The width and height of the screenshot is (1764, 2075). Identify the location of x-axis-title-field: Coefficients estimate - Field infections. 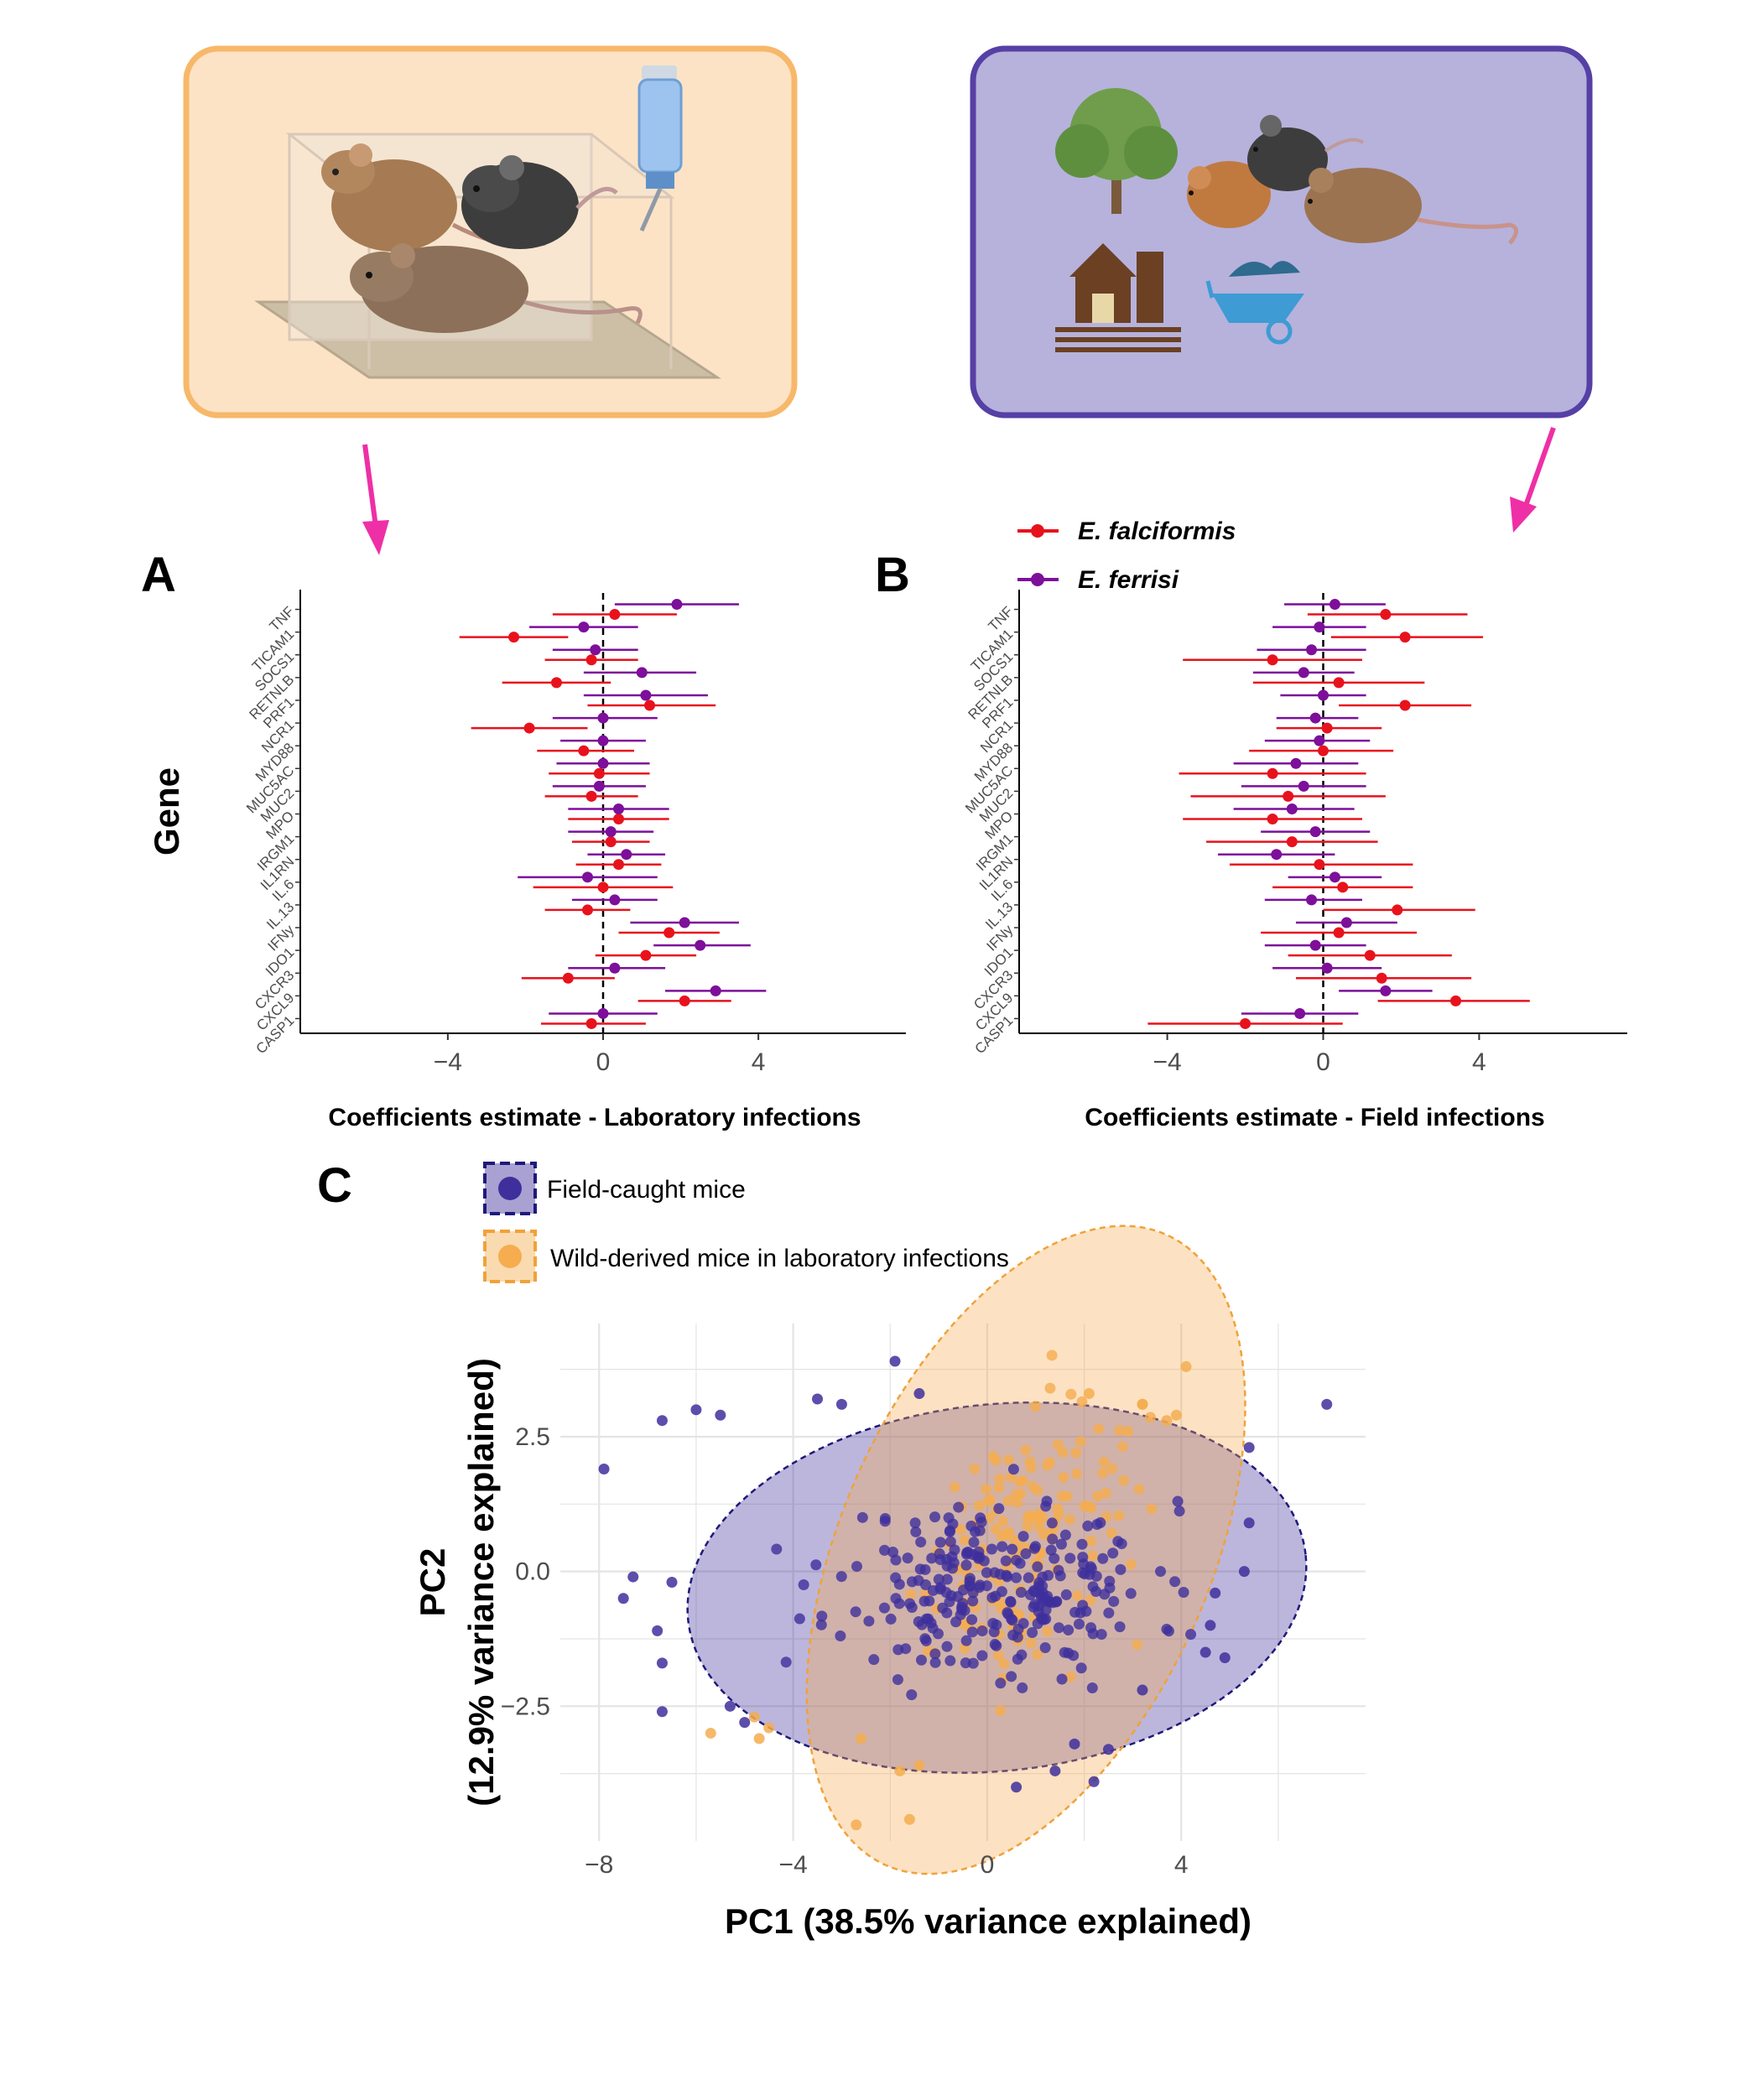
(1314, 1117).